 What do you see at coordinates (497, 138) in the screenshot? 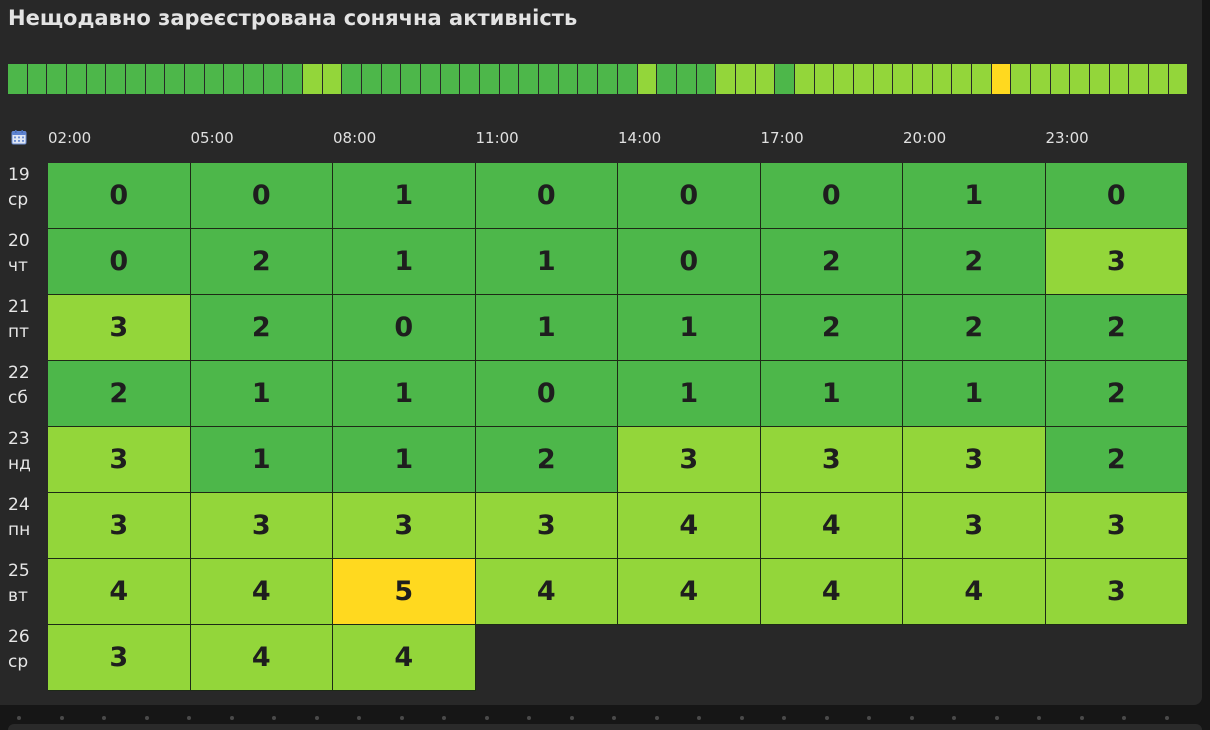
I see `hour-label: 11:00` at bounding box center [497, 138].